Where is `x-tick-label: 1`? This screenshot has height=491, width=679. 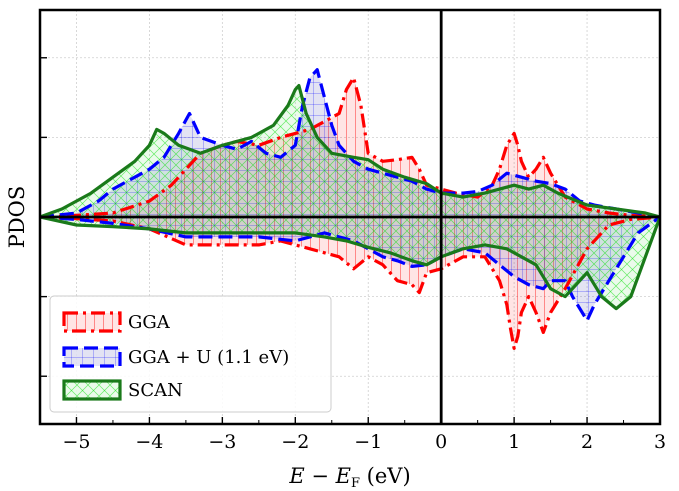 x-tick-label: 1 is located at coordinates (514, 442).